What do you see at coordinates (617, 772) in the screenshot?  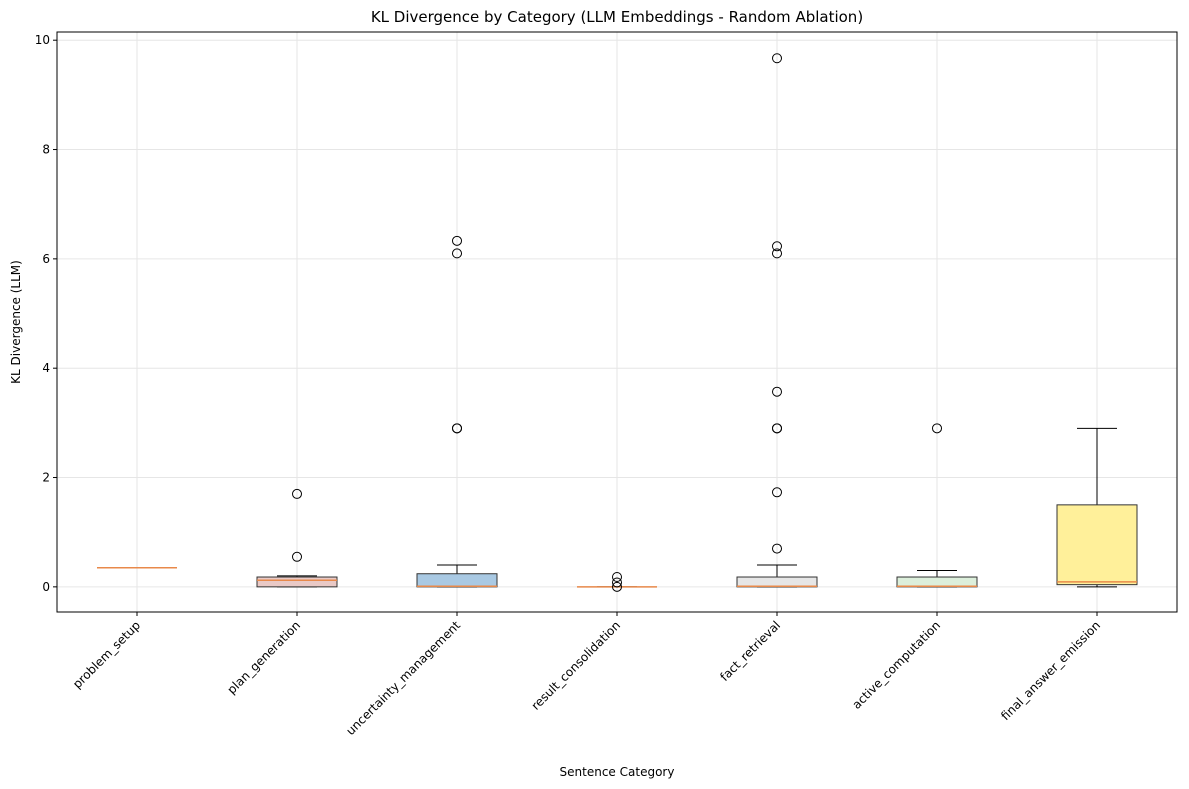 I see `x-axis-label: Sentence Category` at bounding box center [617, 772].